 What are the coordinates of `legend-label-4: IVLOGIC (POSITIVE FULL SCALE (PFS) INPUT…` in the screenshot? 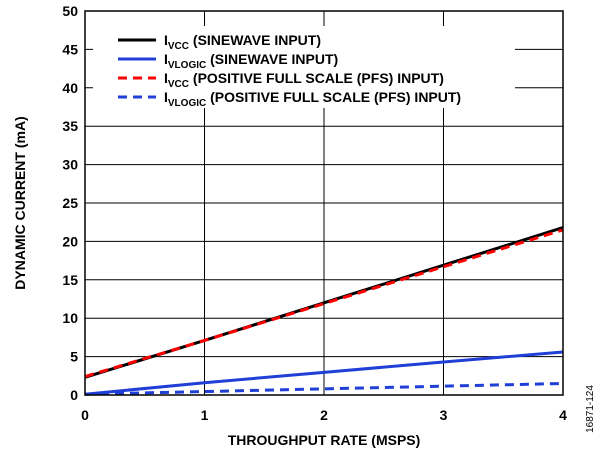 It's located at (312, 99).